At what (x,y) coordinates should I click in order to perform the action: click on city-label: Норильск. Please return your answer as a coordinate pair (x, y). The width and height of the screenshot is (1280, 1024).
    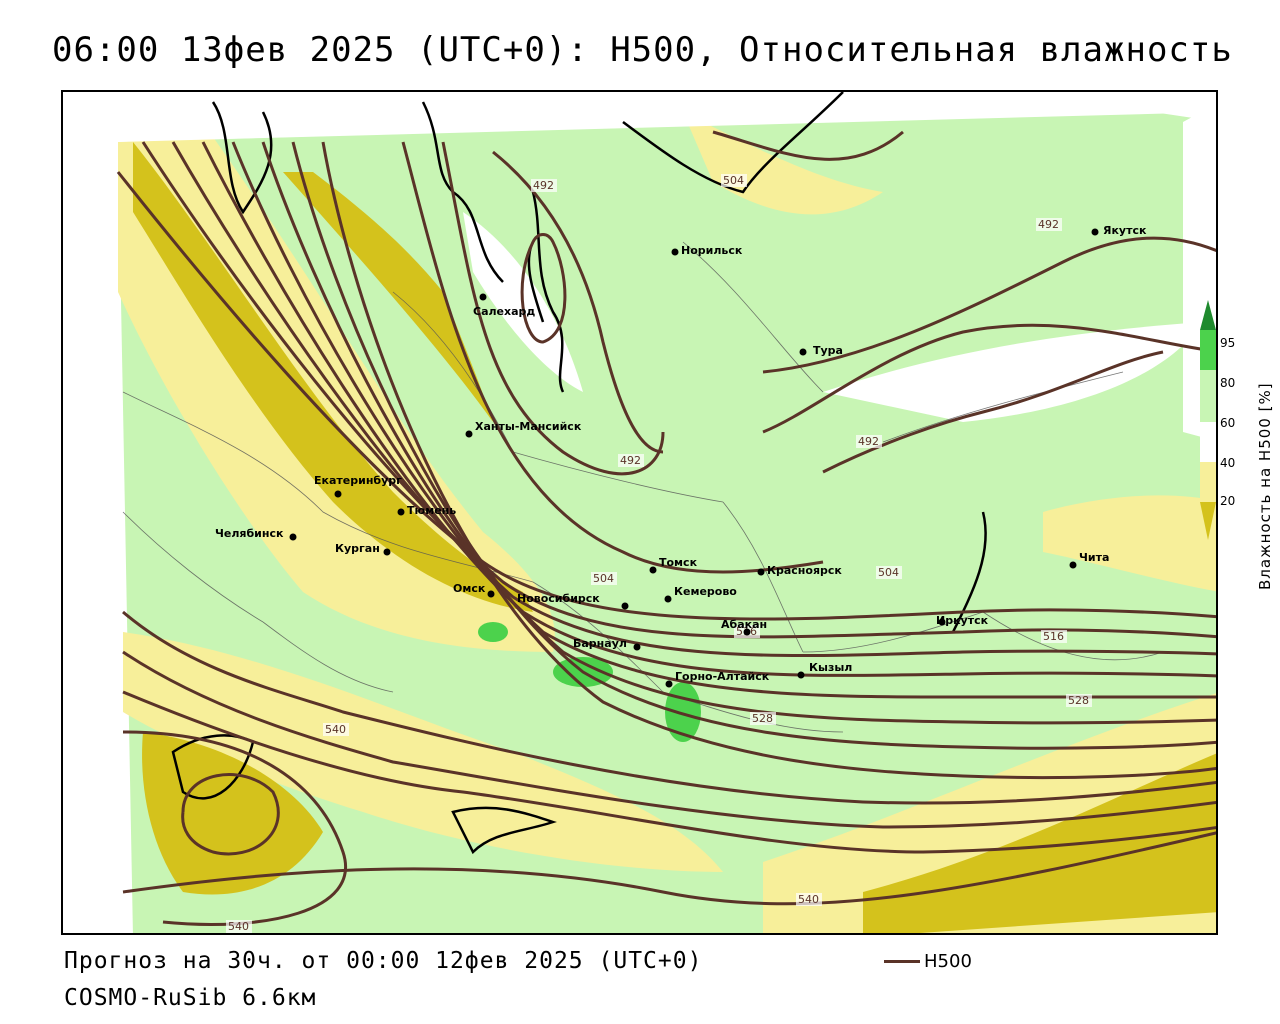
    Looking at the image, I should click on (712, 250).